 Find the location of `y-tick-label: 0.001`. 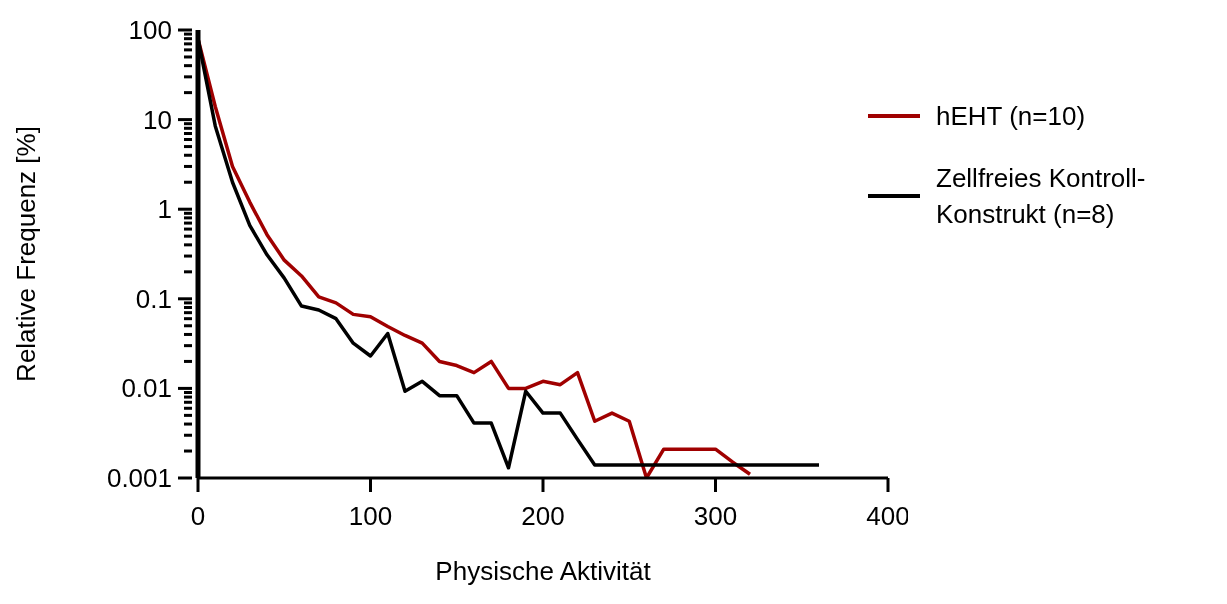

y-tick-label: 0.001 is located at coordinates (139, 478).